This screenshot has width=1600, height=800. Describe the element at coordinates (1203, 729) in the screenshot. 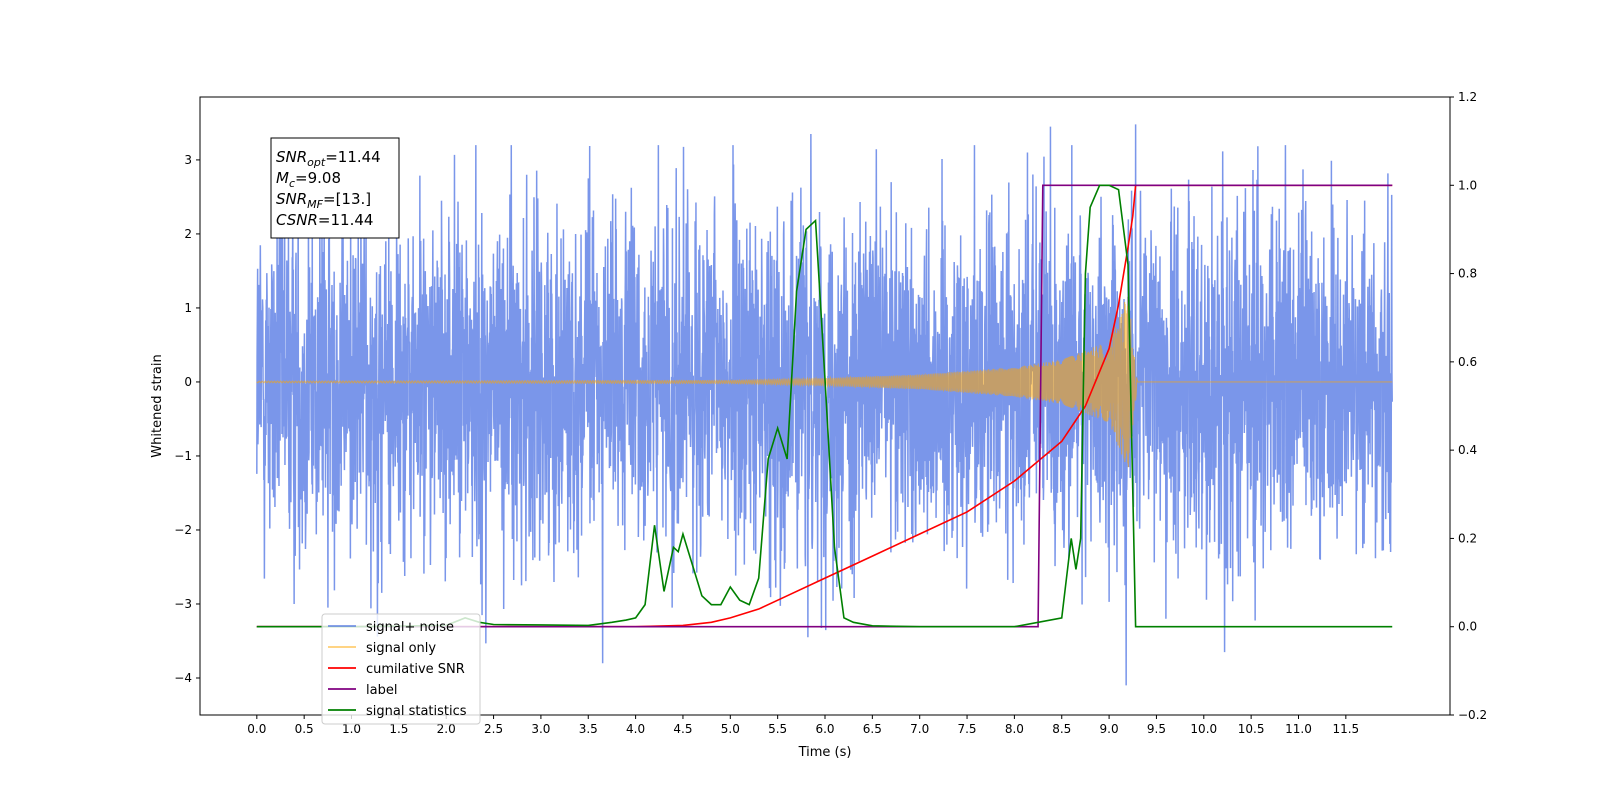

I see `x-tick-label: 10.0` at that location.